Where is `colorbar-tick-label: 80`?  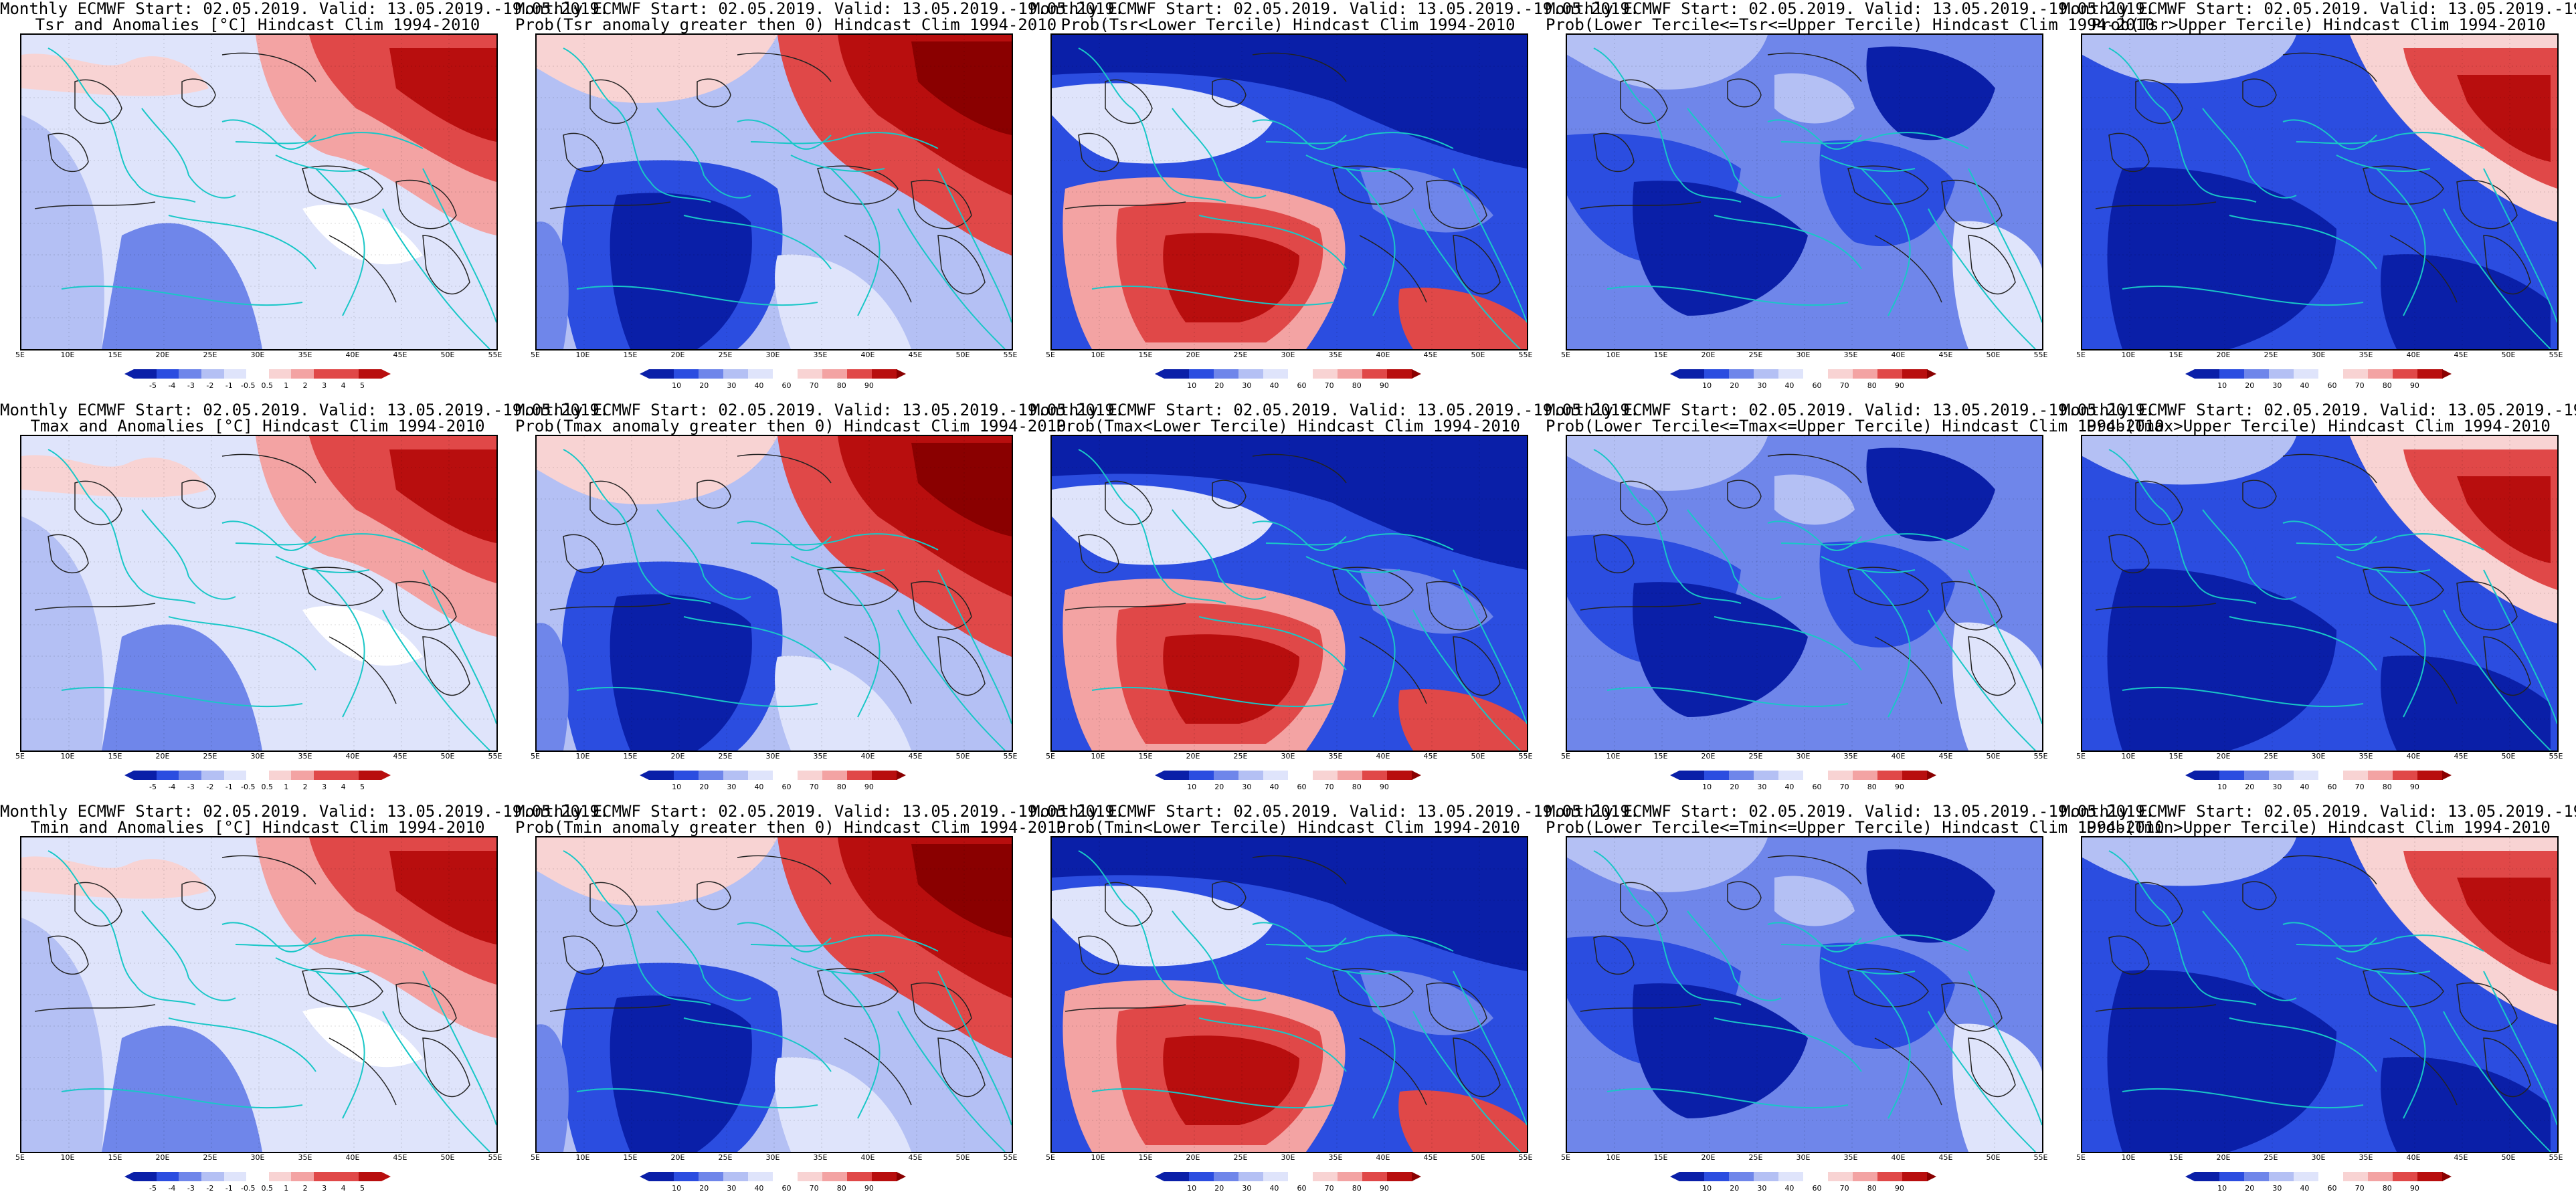 colorbar-tick-label: 80 is located at coordinates (1872, 1188).